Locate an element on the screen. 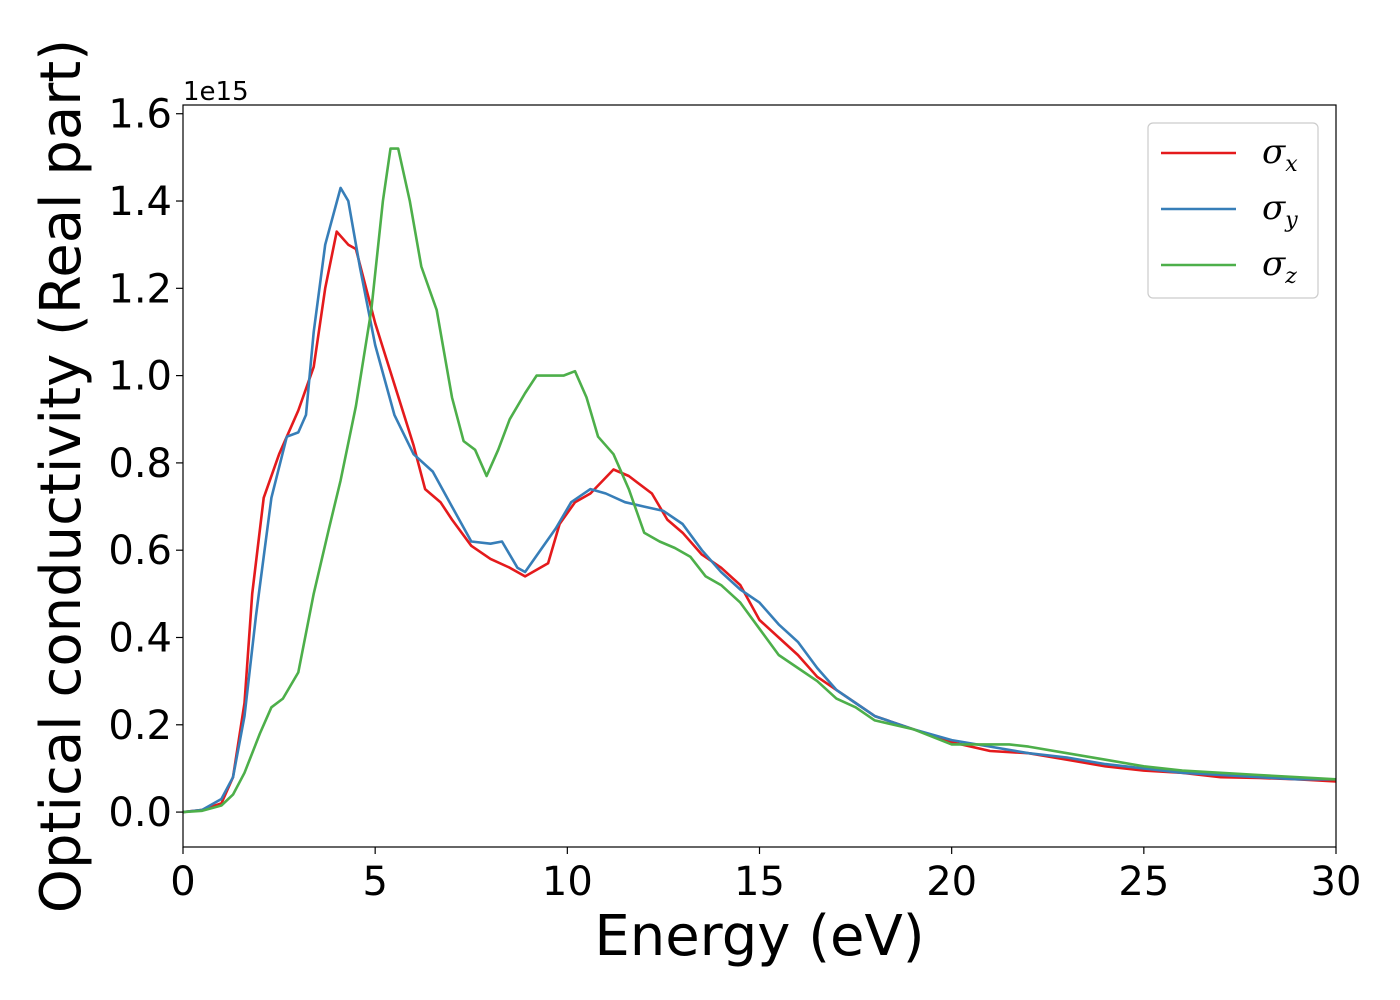 This screenshot has height=1000, width=1400. y-axis-ticks: 0.0 0.2 0.4 0.6 0.8 1.0 1.2 1.4 1.6 is located at coordinates (145, 464).